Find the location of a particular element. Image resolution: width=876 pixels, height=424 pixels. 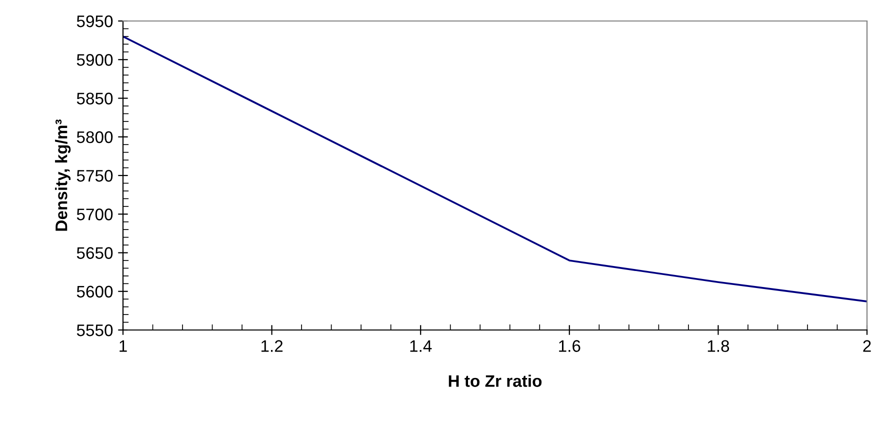

y-tick-label: 5900 is located at coordinates (94, 60).